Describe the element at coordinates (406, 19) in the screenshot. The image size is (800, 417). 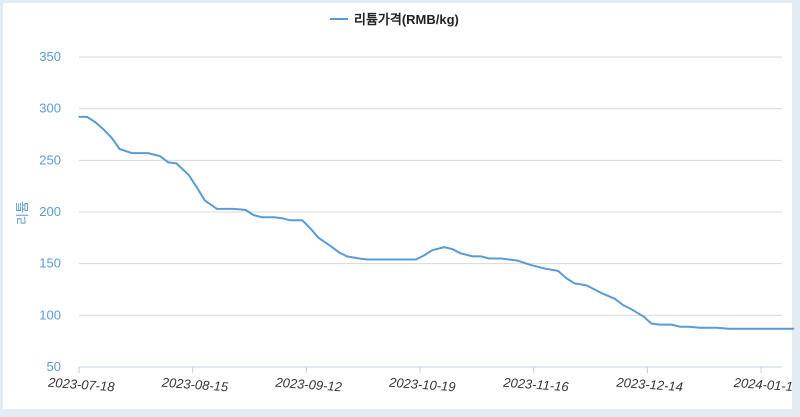
I see `legend-label: 리튬가격(RMB/kg)` at that location.